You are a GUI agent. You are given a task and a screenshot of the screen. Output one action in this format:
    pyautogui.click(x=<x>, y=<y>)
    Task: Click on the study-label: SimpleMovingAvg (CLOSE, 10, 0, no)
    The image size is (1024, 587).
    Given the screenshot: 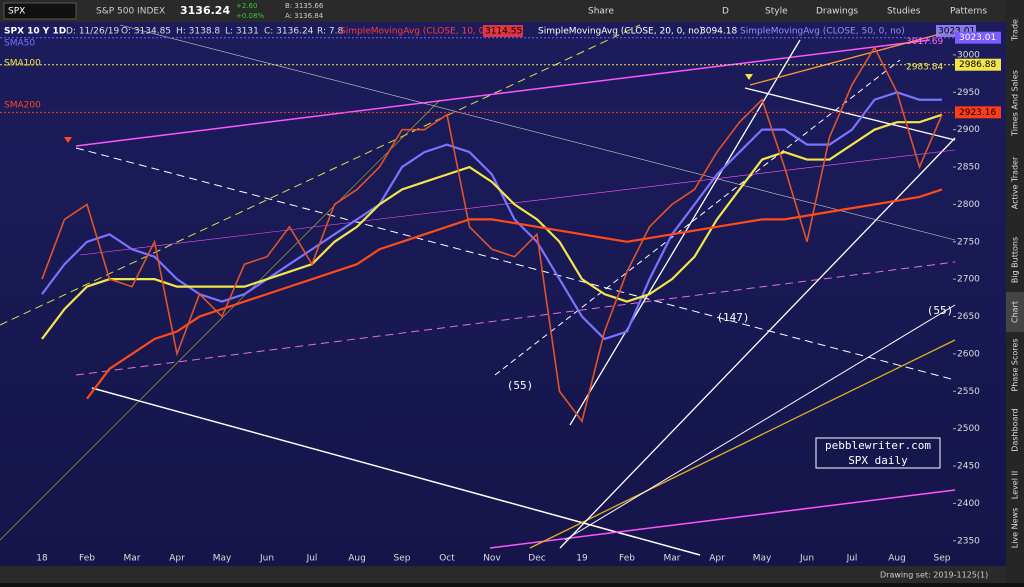 What is the action you would take?
    pyautogui.click(x=422, y=32)
    